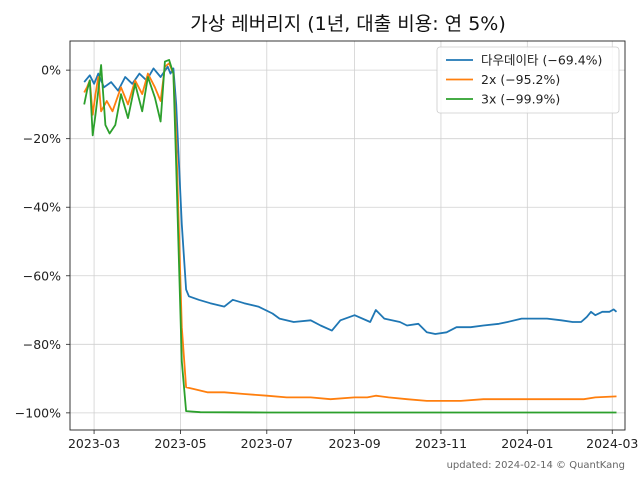  What do you see at coordinates (541, 60) in the screenshot?
I see `legend-entry-label: 다우데이타 (−69.4%)` at bounding box center [541, 60].